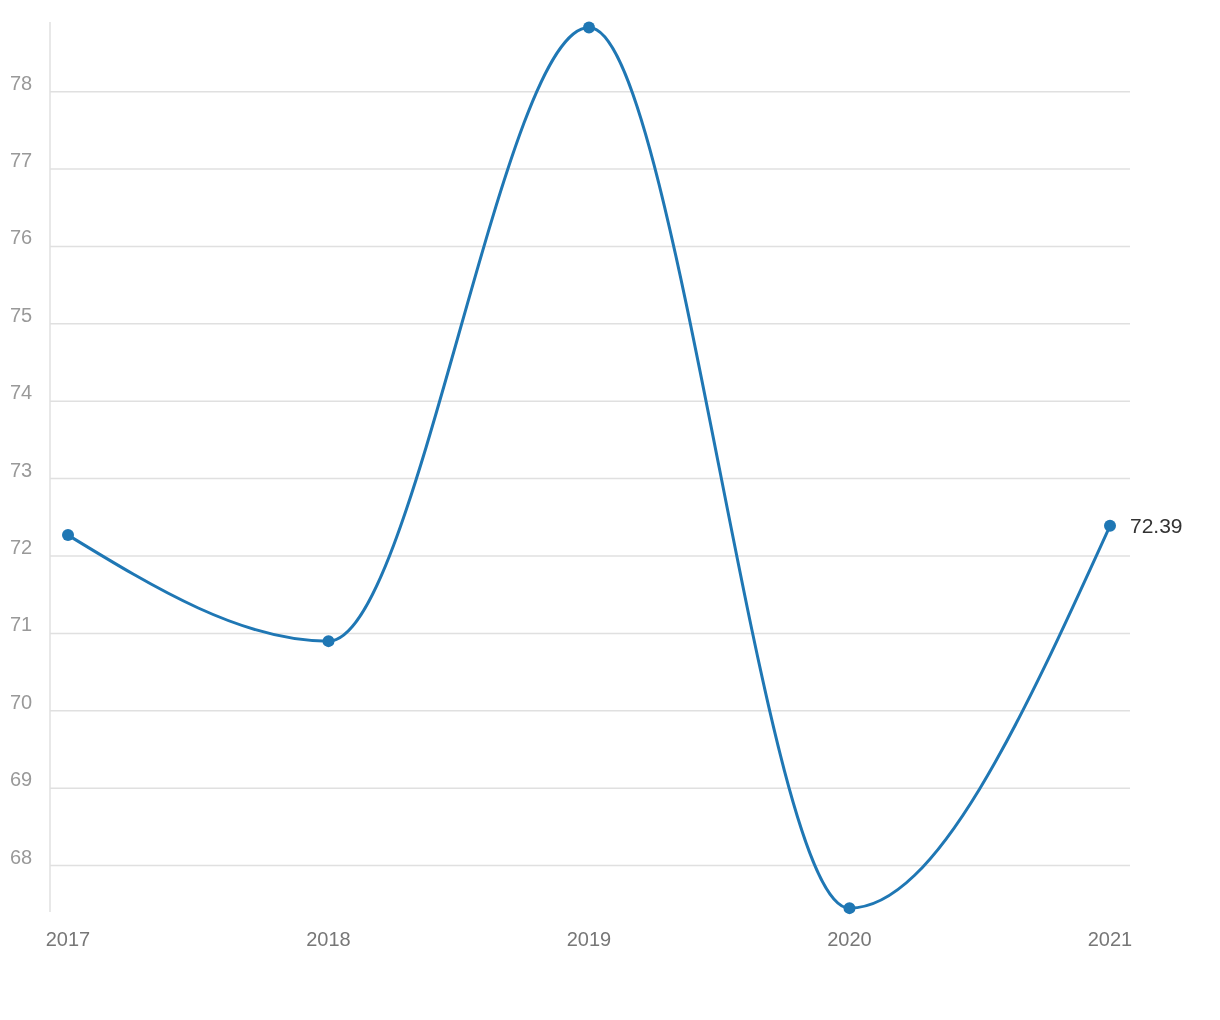 The height and width of the screenshot is (1020, 1220). What do you see at coordinates (849, 939) in the screenshot?
I see `x-tick-label: 2020` at bounding box center [849, 939].